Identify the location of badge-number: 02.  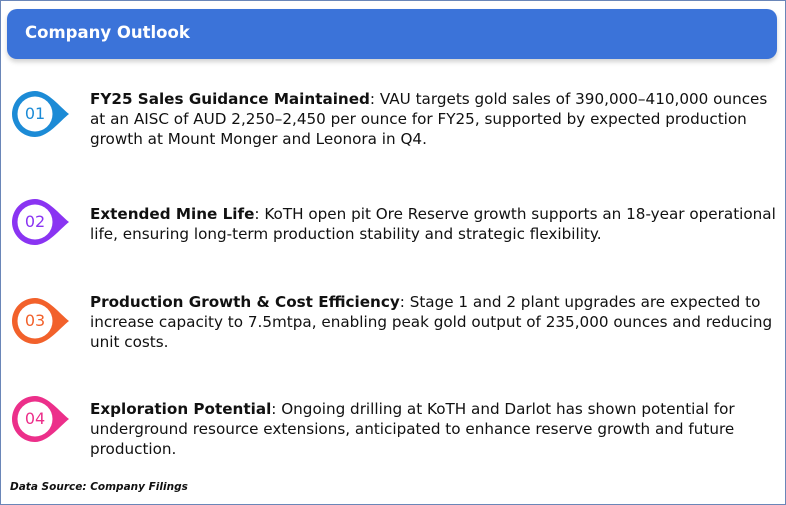
(35, 221).